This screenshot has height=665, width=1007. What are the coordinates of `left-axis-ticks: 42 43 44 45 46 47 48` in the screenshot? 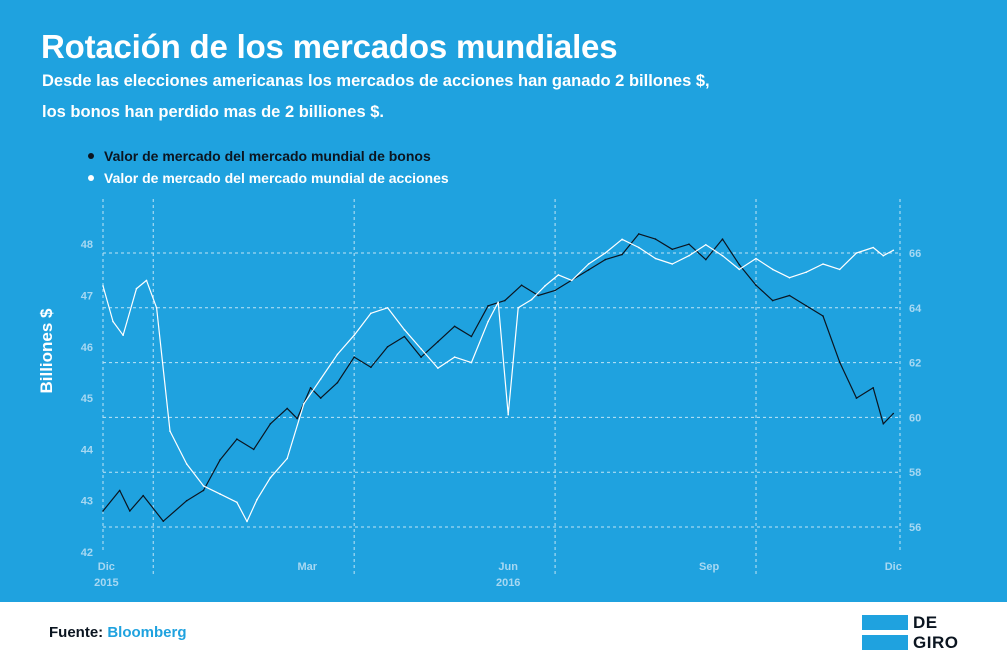 It's located at (87, 399).